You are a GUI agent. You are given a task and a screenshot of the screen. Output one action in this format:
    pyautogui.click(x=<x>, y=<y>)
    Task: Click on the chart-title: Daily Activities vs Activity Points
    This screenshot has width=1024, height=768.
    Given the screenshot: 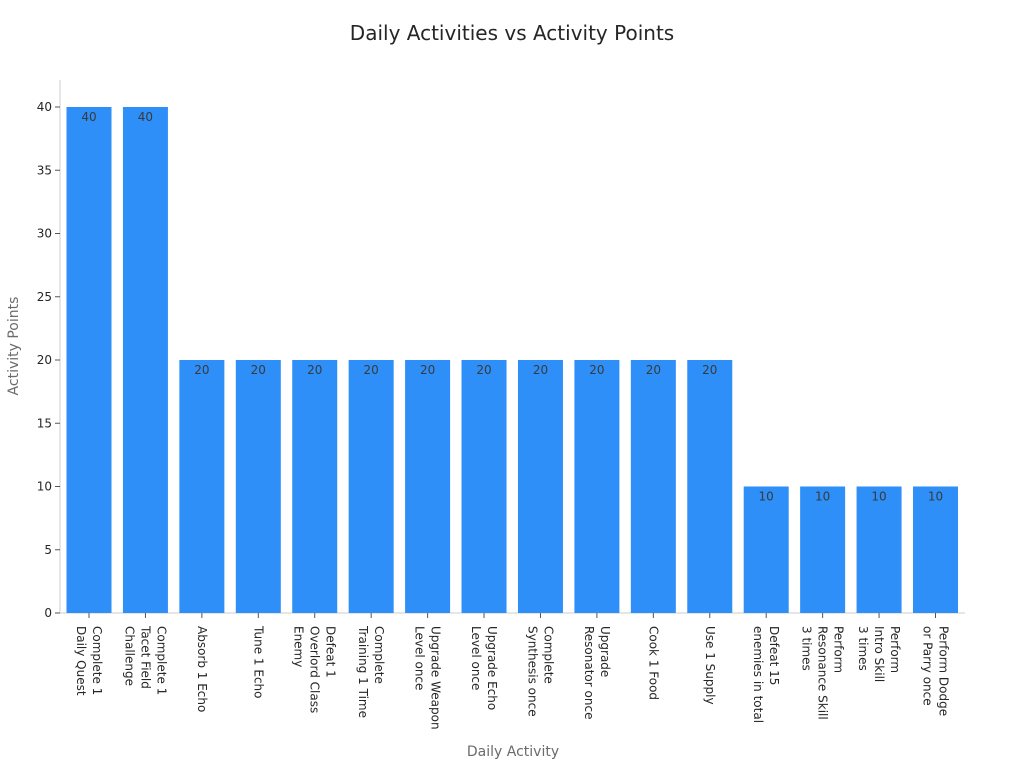 What is the action you would take?
    pyautogui.click(x=512, y=33)
    